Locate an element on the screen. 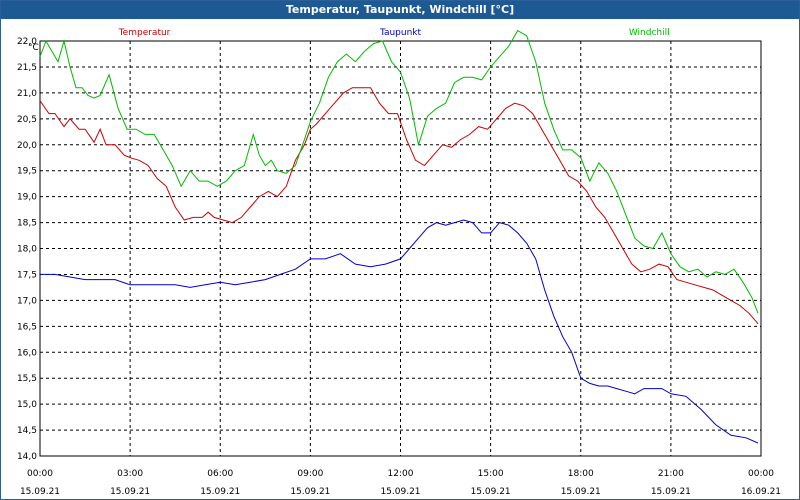 This screenshot has width=800, height=500. x-tick-time-label: 09:00 is located at coordinates (310, 474).